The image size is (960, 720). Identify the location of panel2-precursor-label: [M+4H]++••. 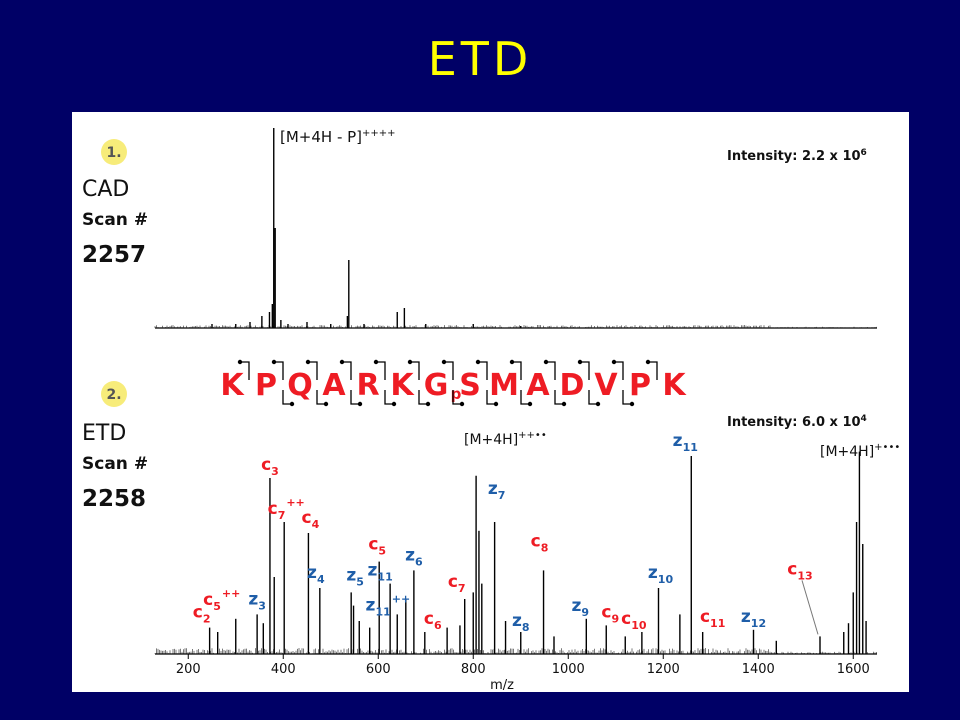
(505, 439).